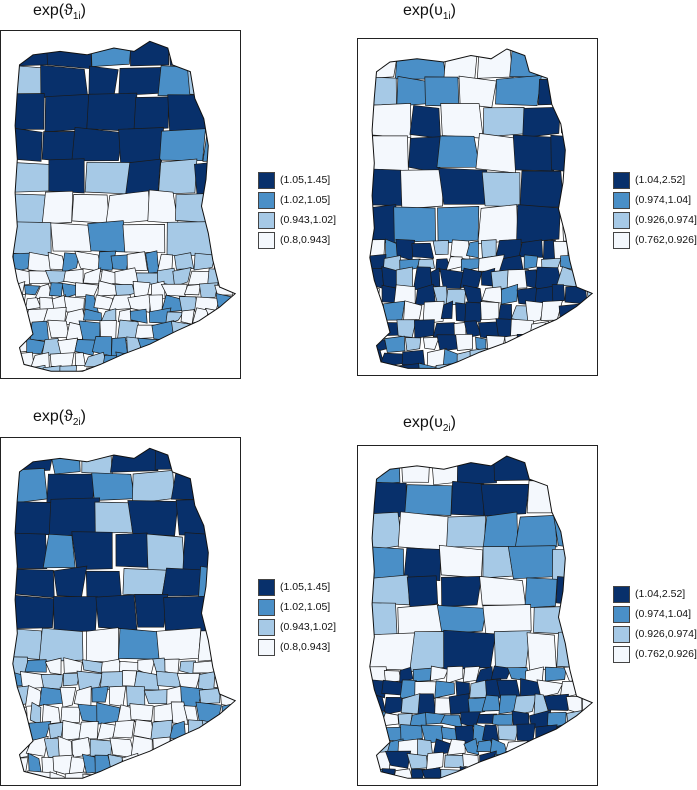  What do you see at coordinates (666, 654) in the screenshot?
I see `legend-label: (0.762,0.926]` at bounding box center [666, 654].